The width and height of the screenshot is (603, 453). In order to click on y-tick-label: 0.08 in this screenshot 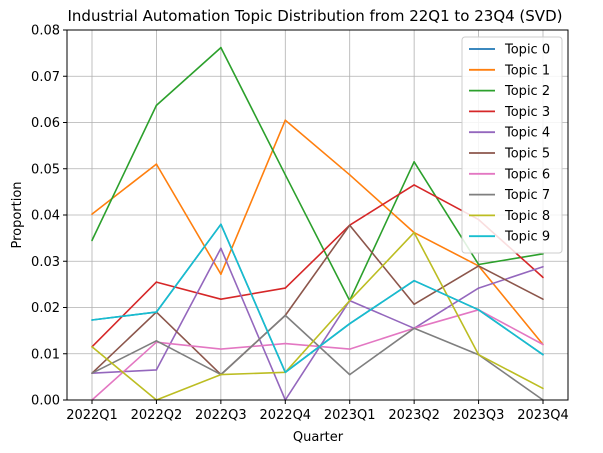, I will do `click(45, 31)`.